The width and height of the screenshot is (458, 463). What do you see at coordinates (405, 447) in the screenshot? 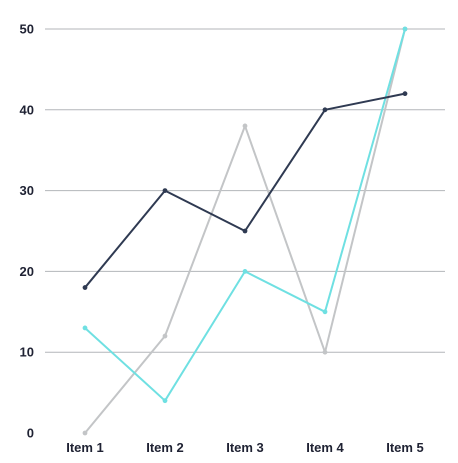
I see `x-tick-label: Item 5` at bounding box center [405, 447].